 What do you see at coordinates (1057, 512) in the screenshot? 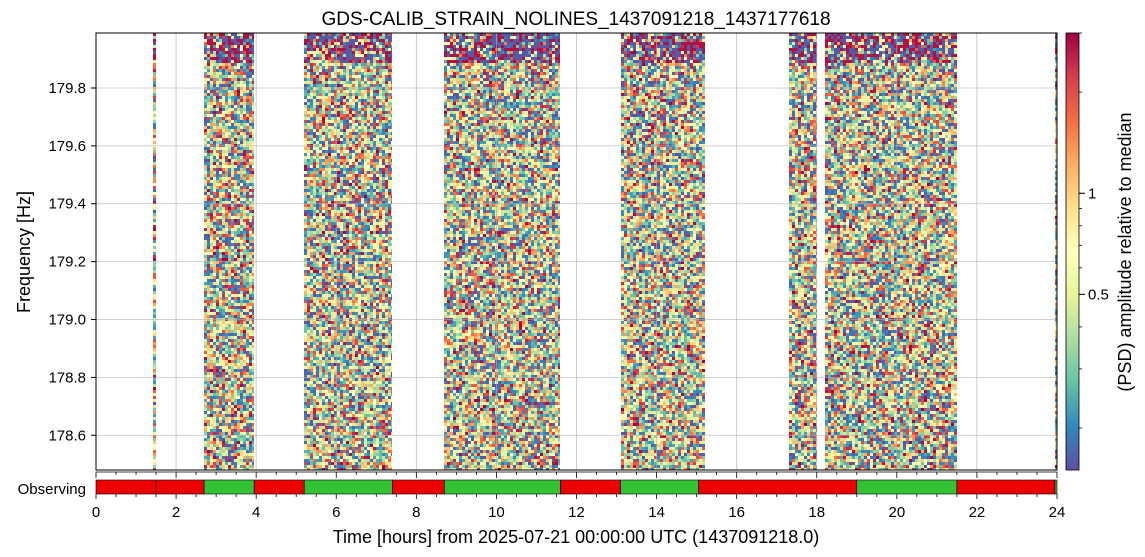
I see `x-tick-label: 24` at bounding box center [1057, 512].